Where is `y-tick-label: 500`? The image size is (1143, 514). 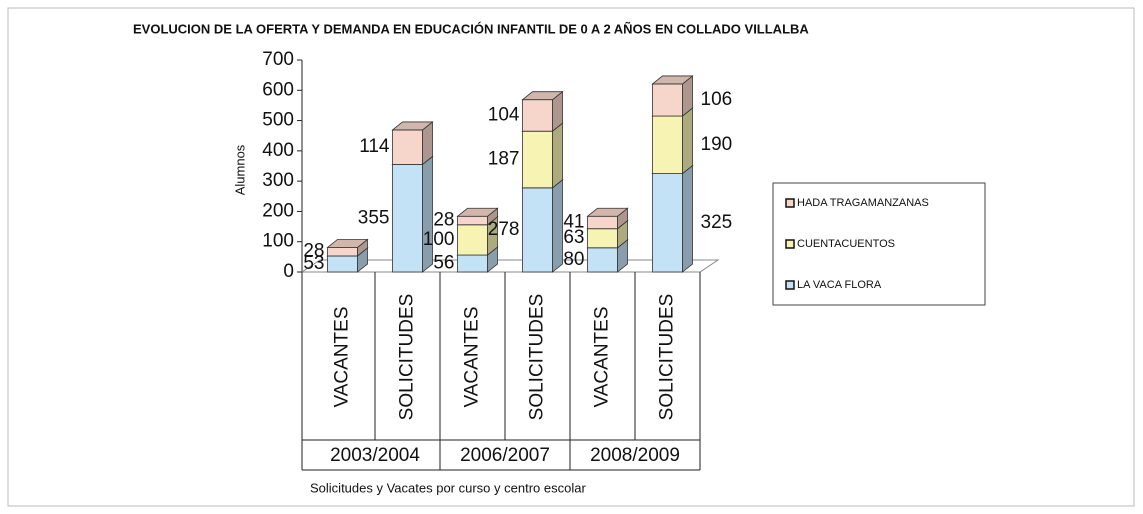 y-tick-label: 500 is located at coordinates (278, 120).